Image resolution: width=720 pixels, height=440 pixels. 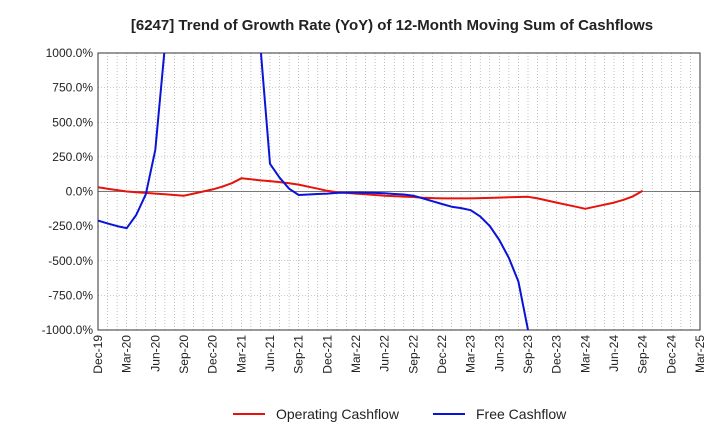 I want to click on x-tick-label: Jun-20, so click(x=155, y=353).